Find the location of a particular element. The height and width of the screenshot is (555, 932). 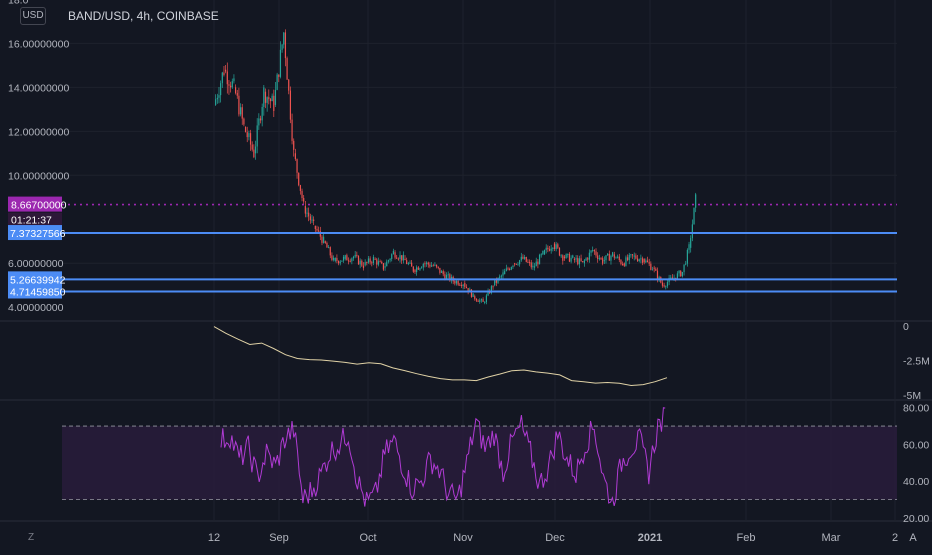

y-tick-label: 14.00000000 is located at coordinates (38, 88).